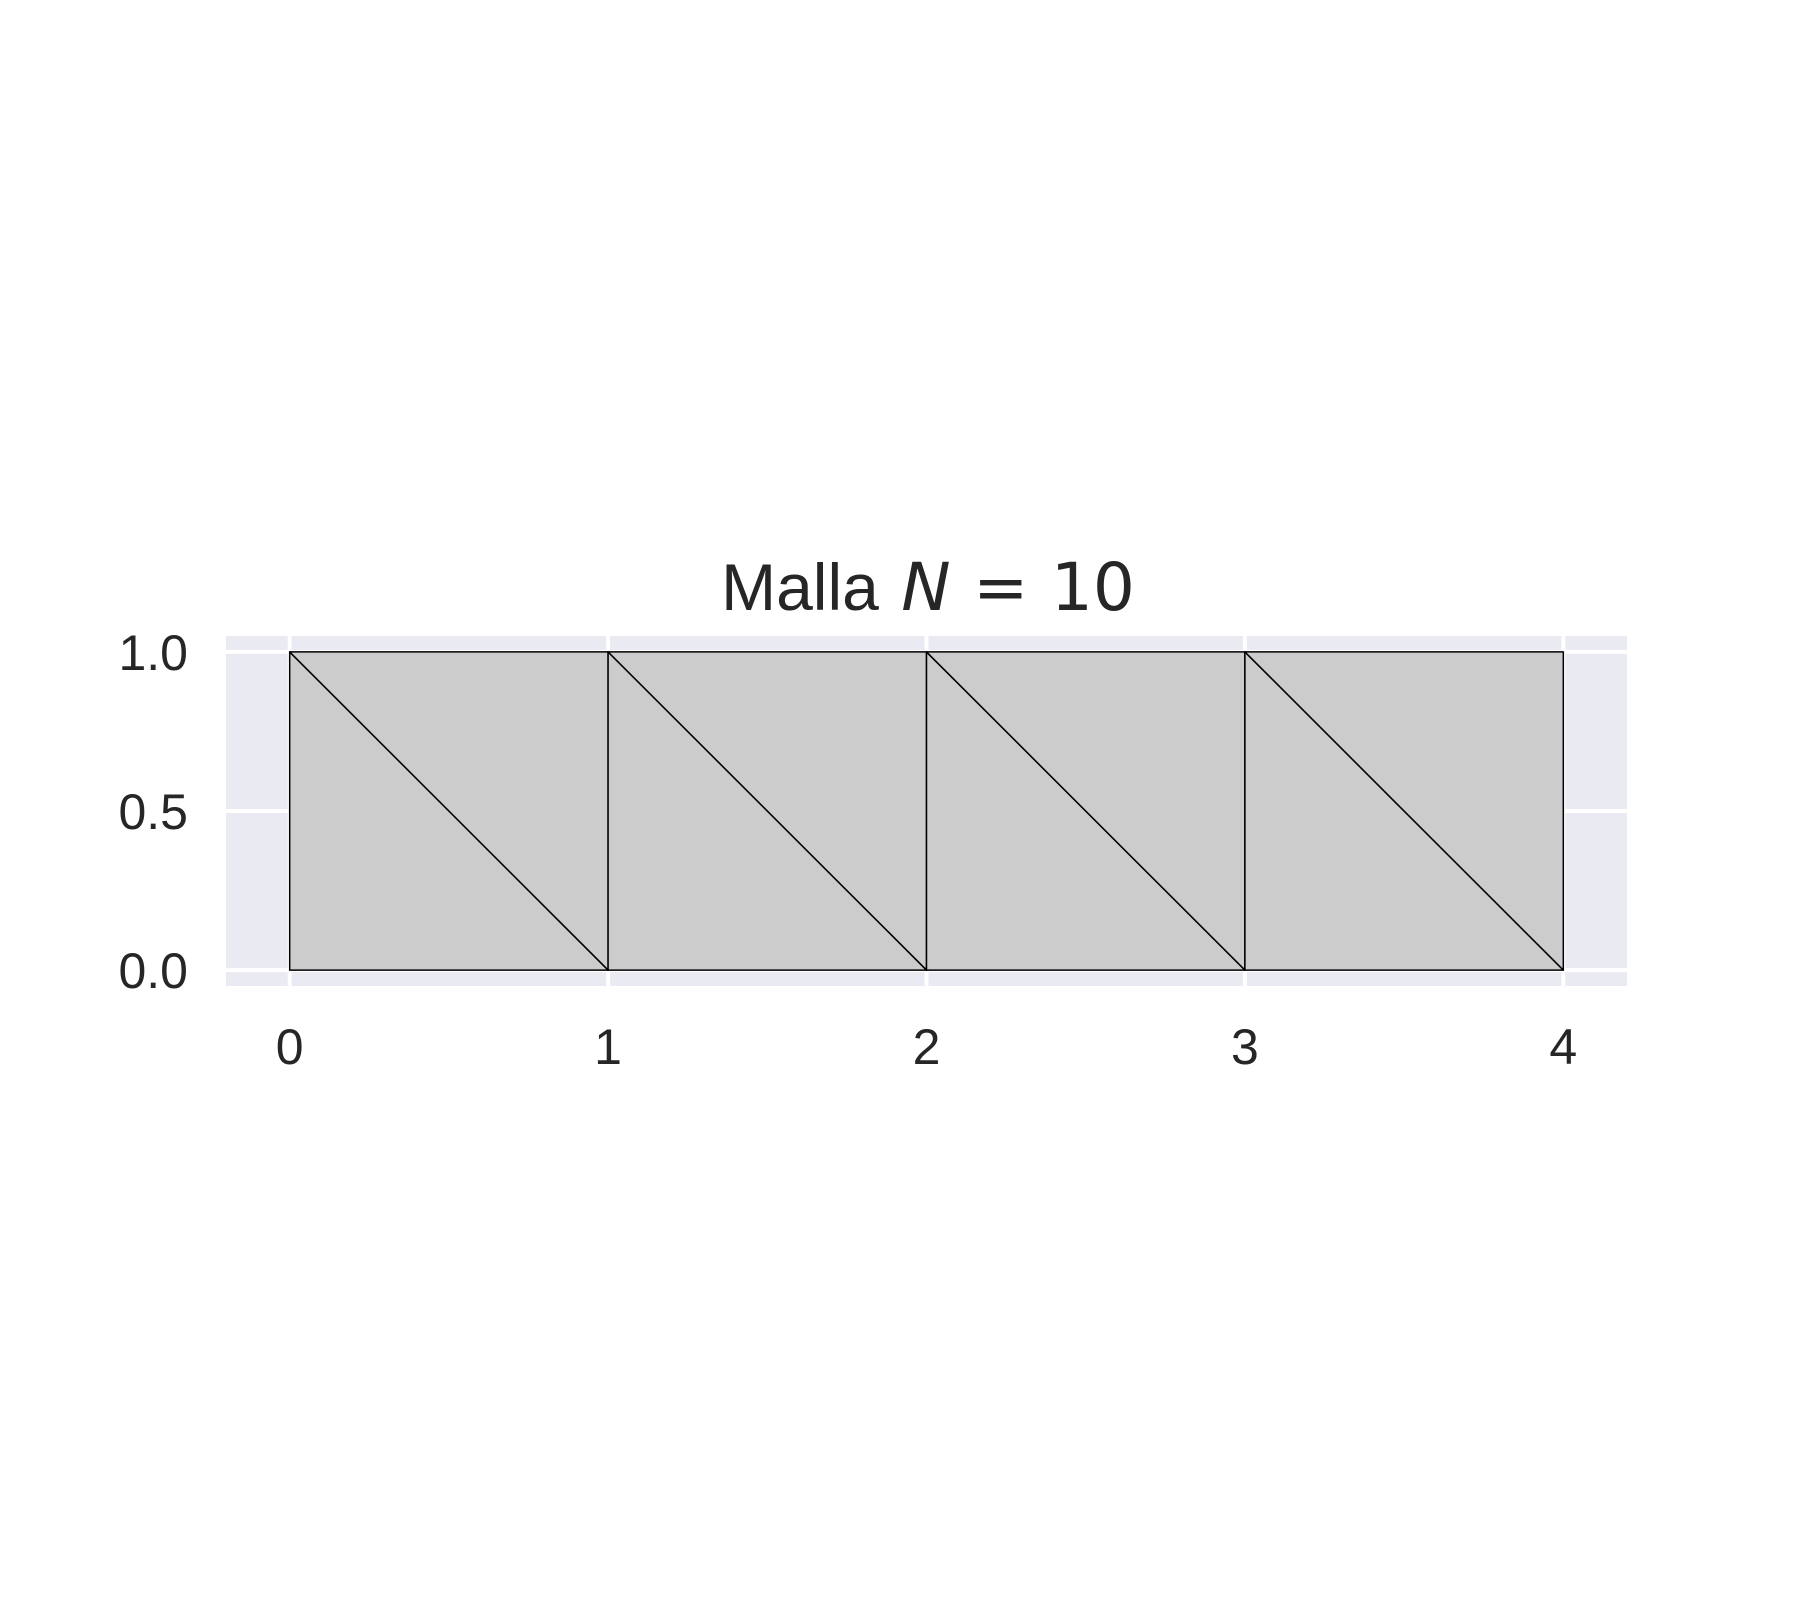 This screenshot has height=1599, width=1800. Describe the element at coordinates (1563, 1047) in the screenshot. I see `x-tick-label: 4` at that location.